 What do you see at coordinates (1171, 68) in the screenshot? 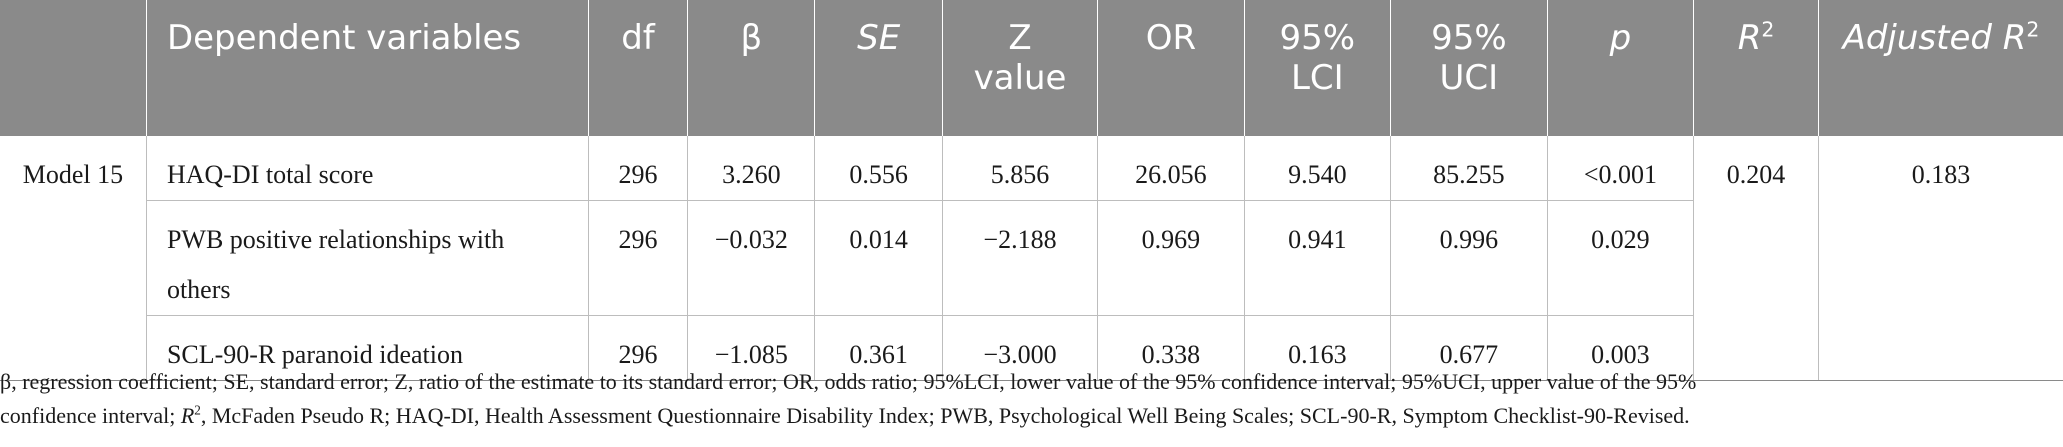
I see `header-or: OR` at bounding box center [1171, 68].